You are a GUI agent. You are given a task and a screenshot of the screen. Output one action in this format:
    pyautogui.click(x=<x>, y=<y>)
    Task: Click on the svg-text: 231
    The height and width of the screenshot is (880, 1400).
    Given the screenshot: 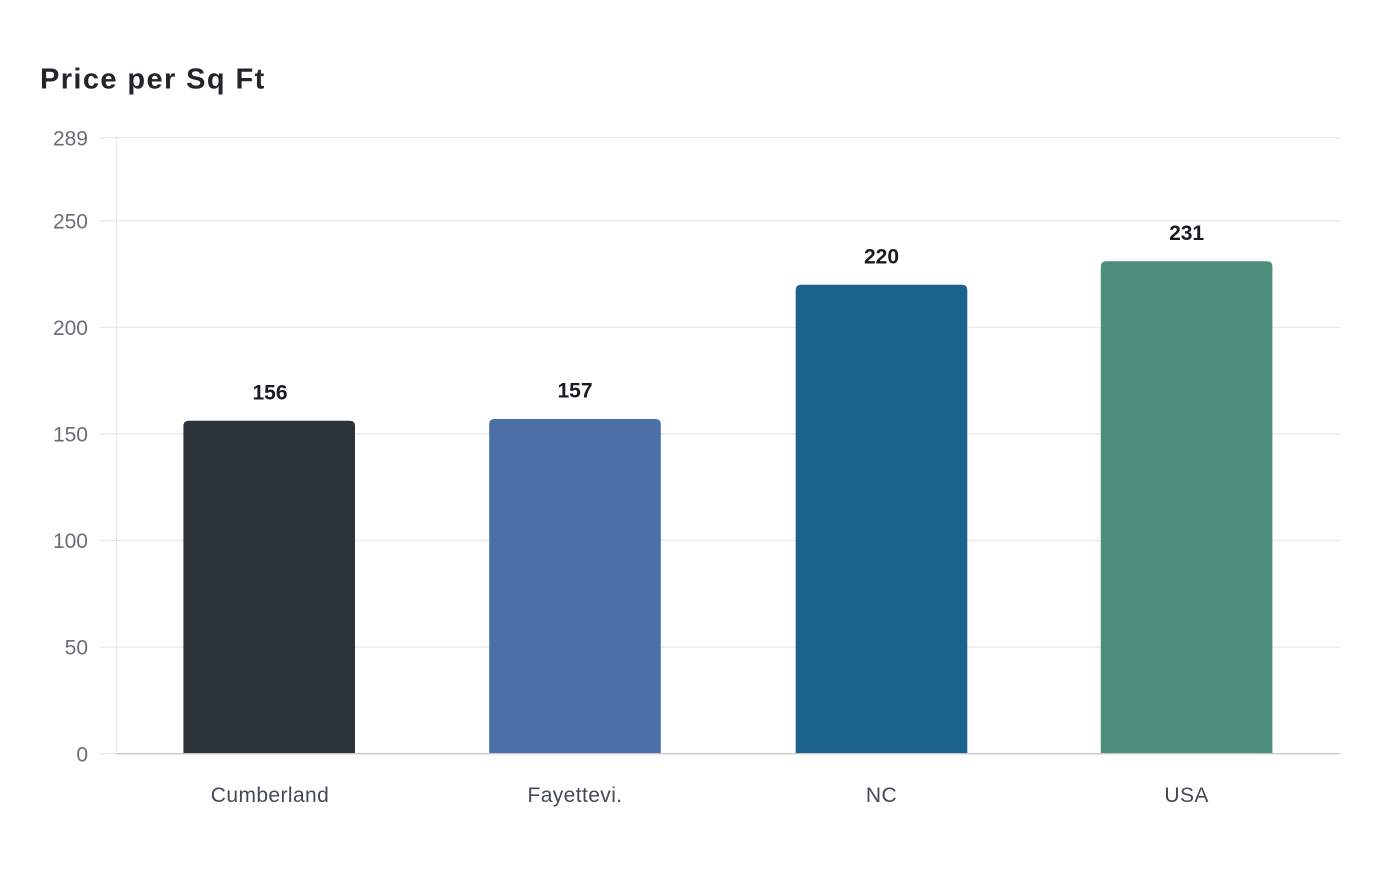 What is the action you would take?
    pyautogui.click(x=1186, y=233)
    